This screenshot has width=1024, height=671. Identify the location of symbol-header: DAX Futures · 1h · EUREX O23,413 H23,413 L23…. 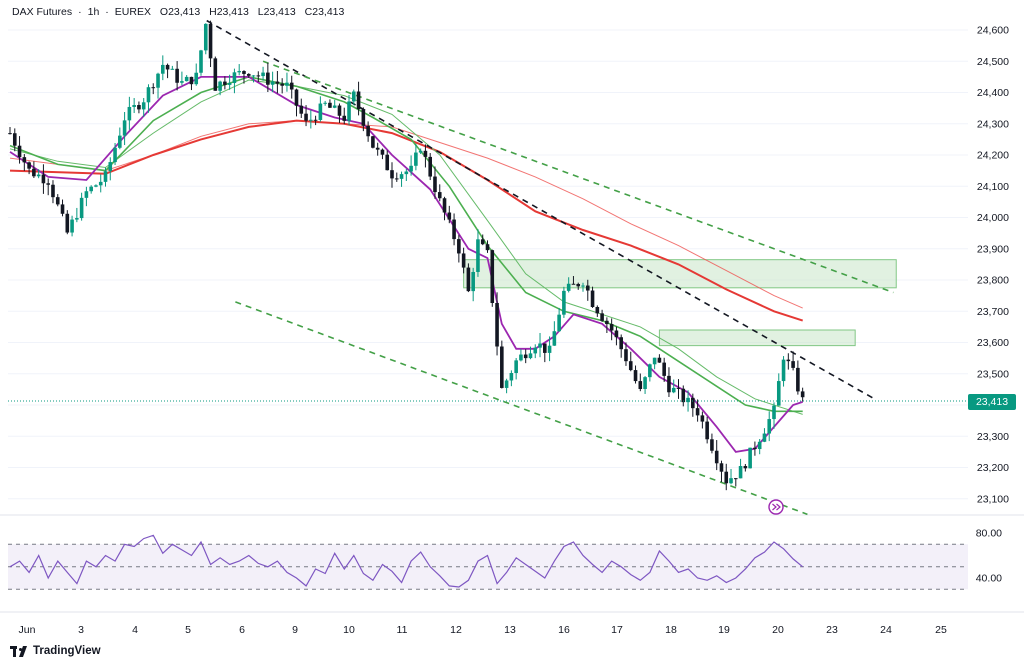
(178, 12).